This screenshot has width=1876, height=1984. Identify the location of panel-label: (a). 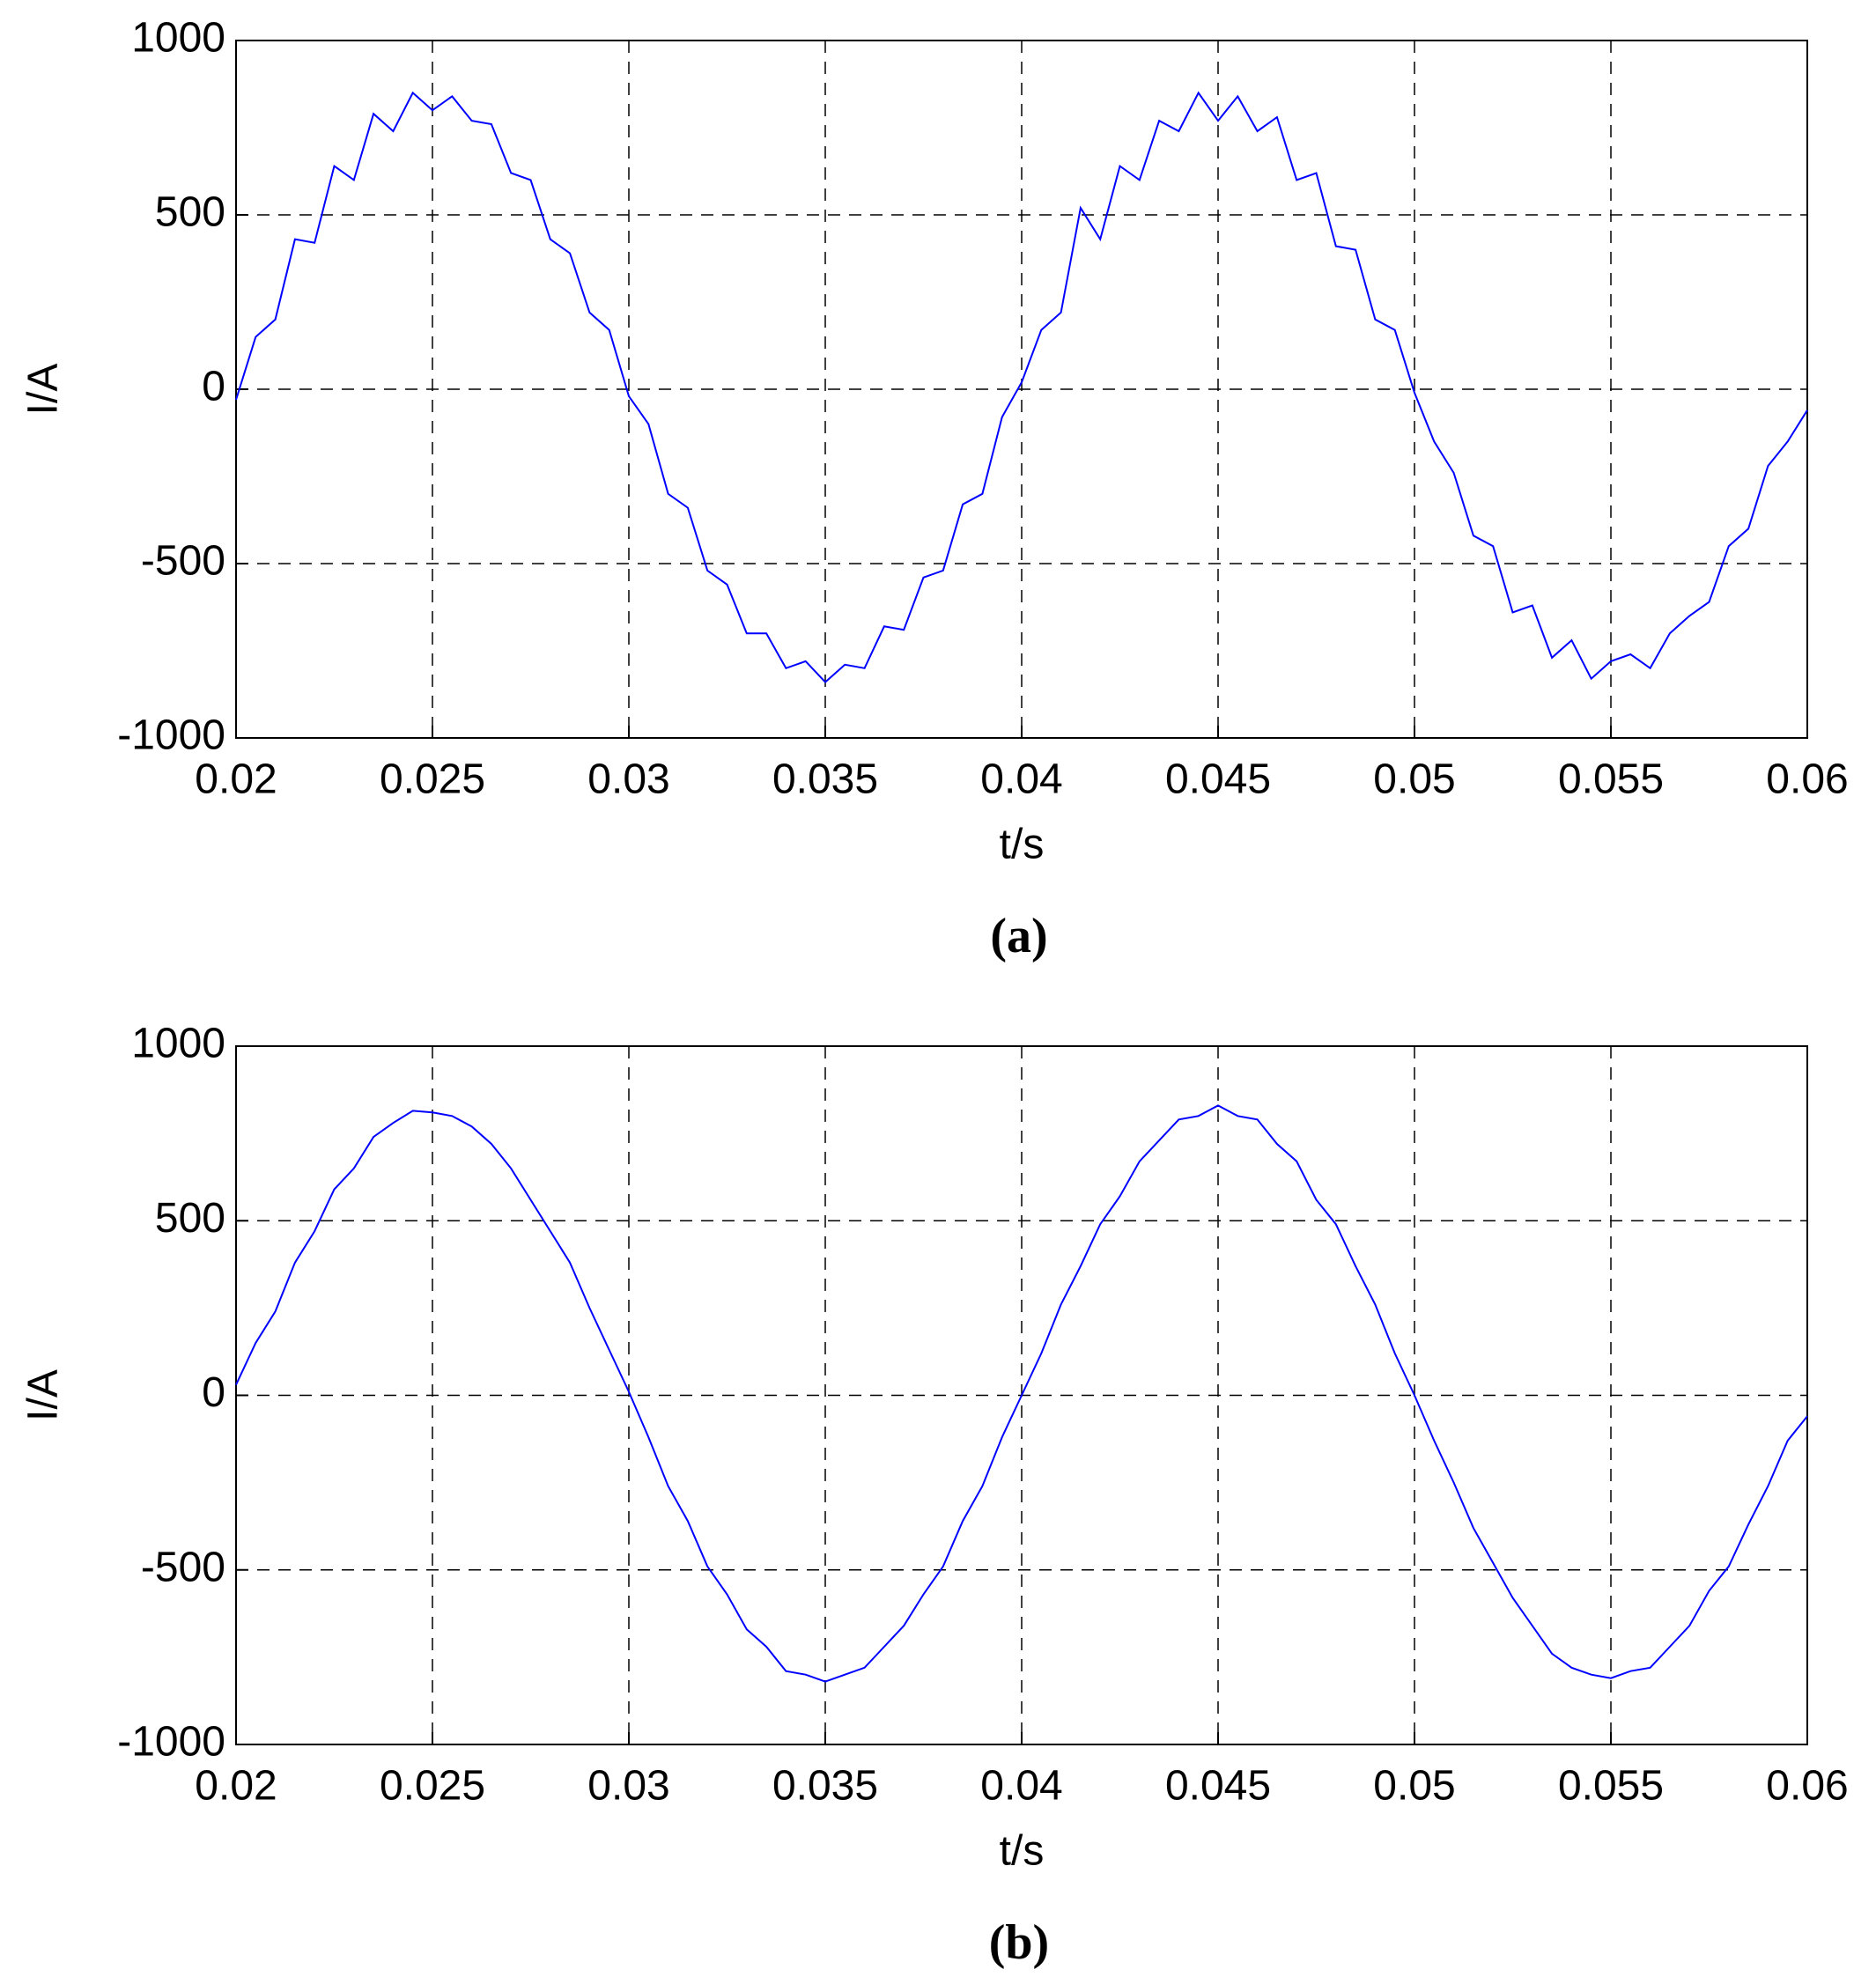
(1019, 936).